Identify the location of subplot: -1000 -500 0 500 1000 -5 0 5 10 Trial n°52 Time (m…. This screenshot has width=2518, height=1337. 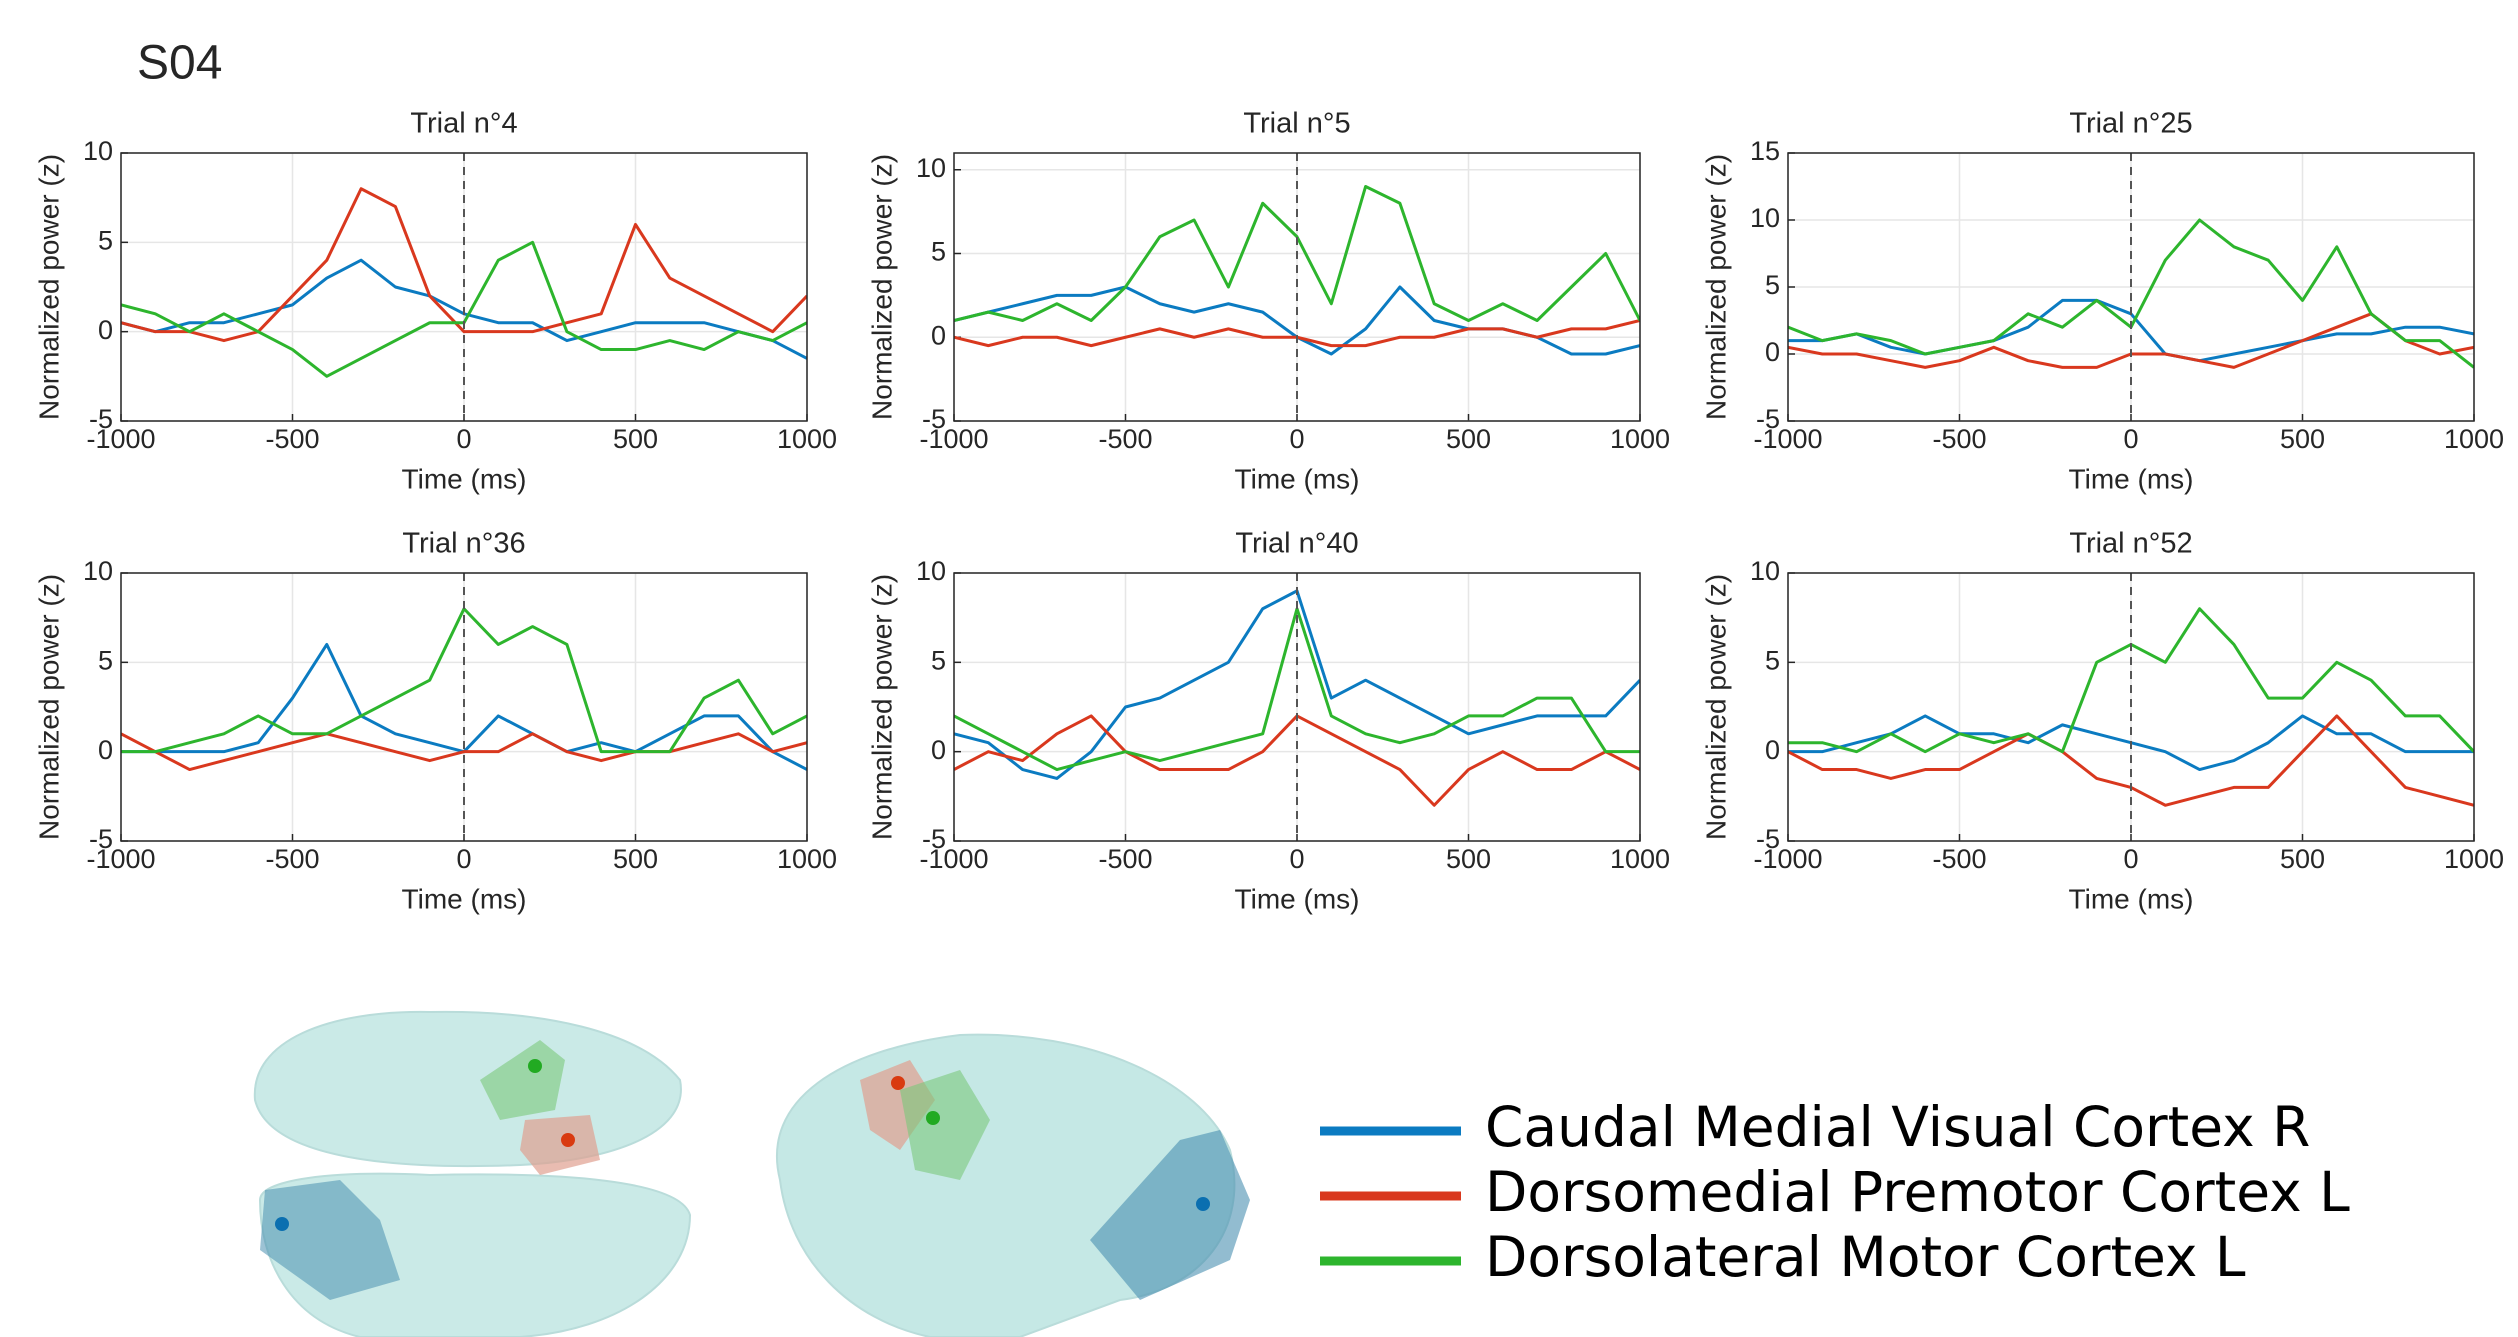
(2102, 721).